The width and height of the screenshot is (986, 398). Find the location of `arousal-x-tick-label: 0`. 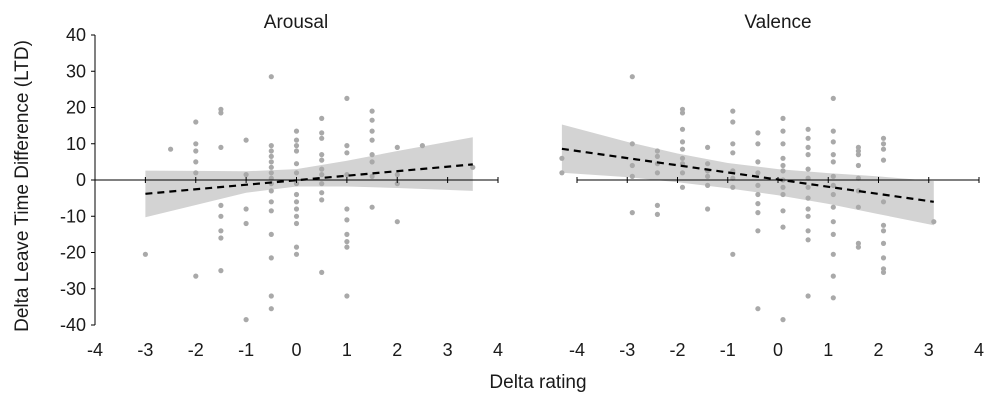

arousal-x-tick-label: 0 is located at coordinates (296, 350).